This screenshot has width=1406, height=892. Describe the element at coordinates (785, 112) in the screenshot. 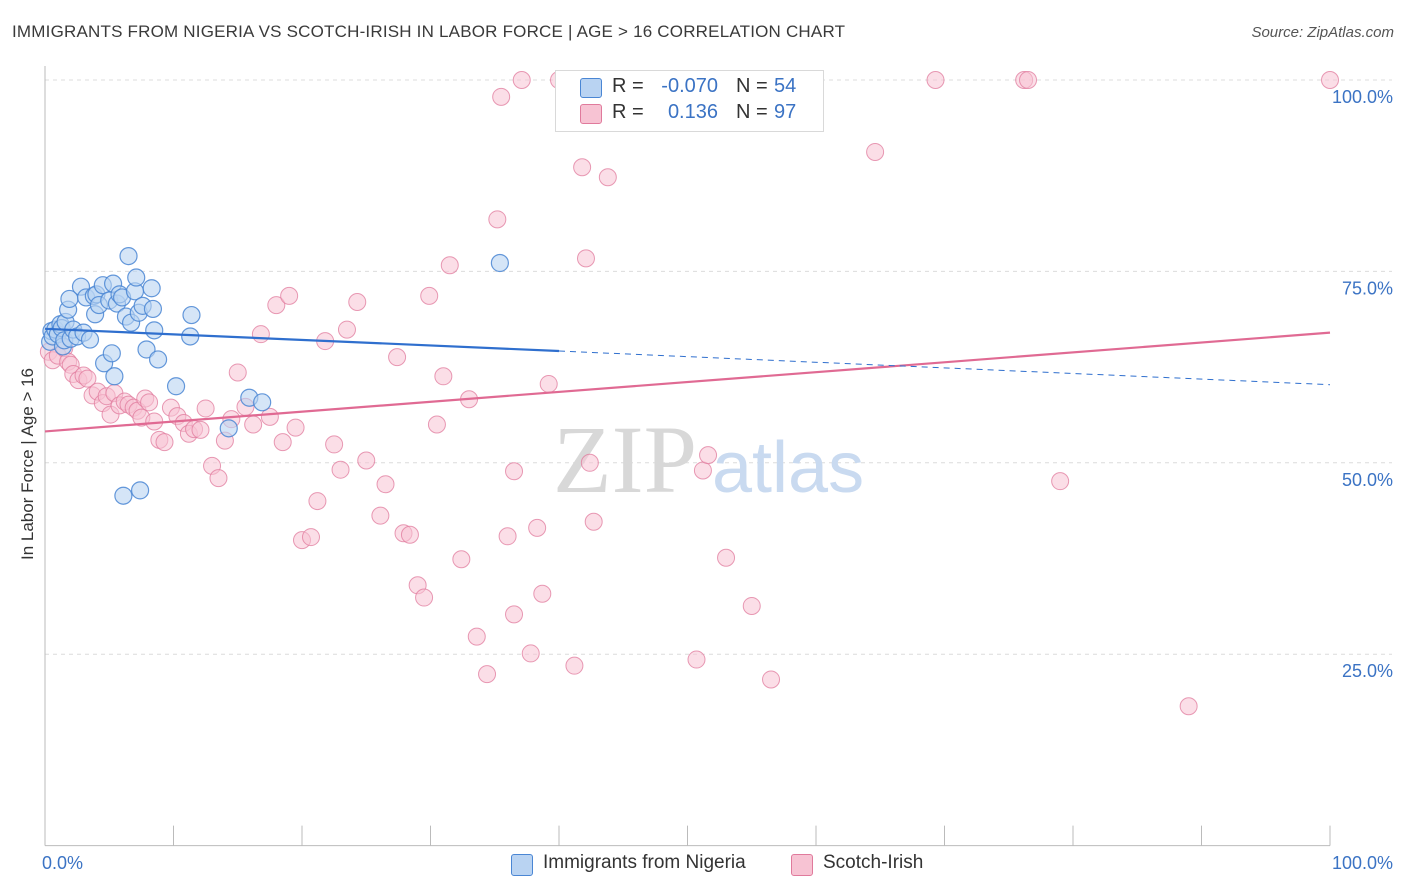

I see `legend-n-value: 97` at that location.